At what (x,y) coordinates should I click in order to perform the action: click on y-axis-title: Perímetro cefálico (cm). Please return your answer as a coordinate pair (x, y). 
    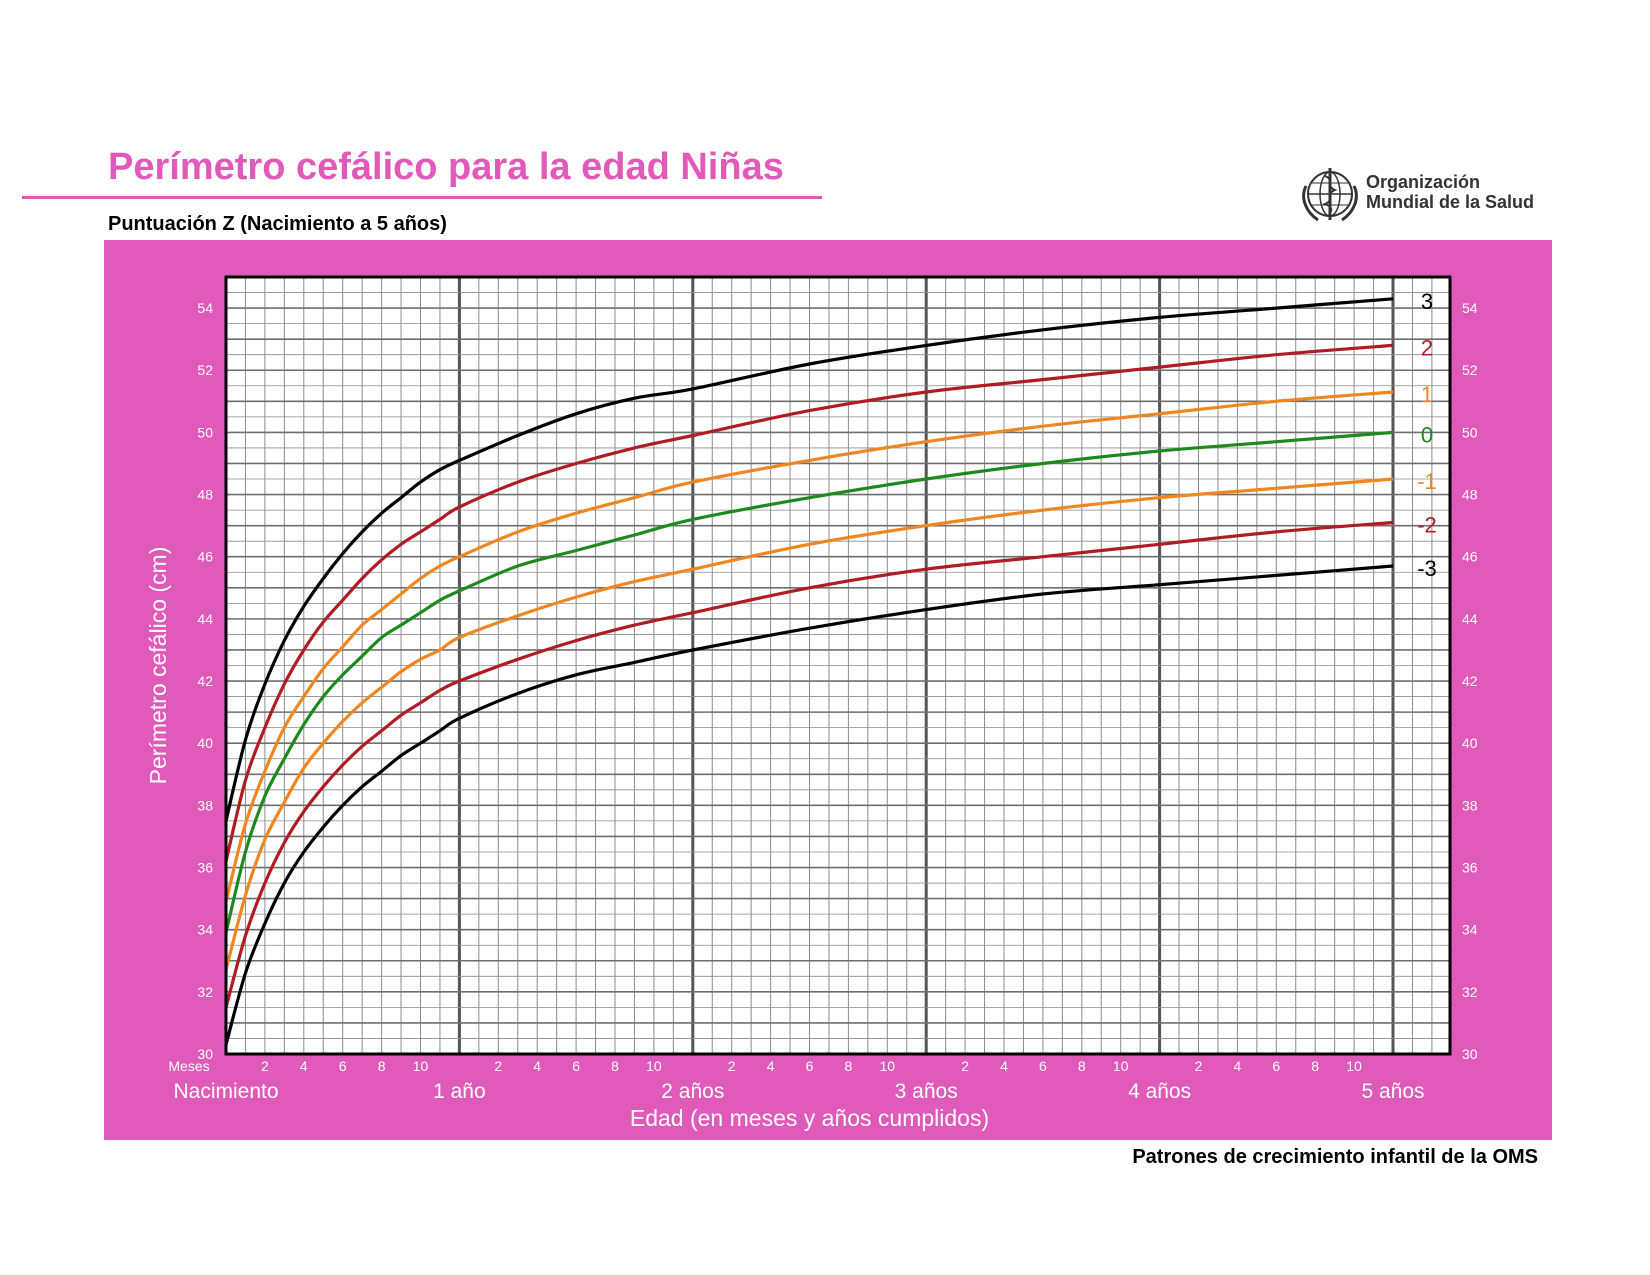
    Looking at the image, I should click on (158, 666).